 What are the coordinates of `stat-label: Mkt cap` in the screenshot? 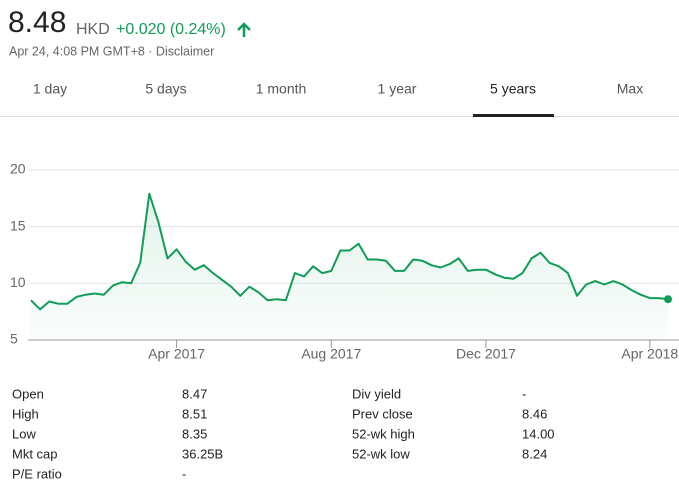 It's located at (35, 453).